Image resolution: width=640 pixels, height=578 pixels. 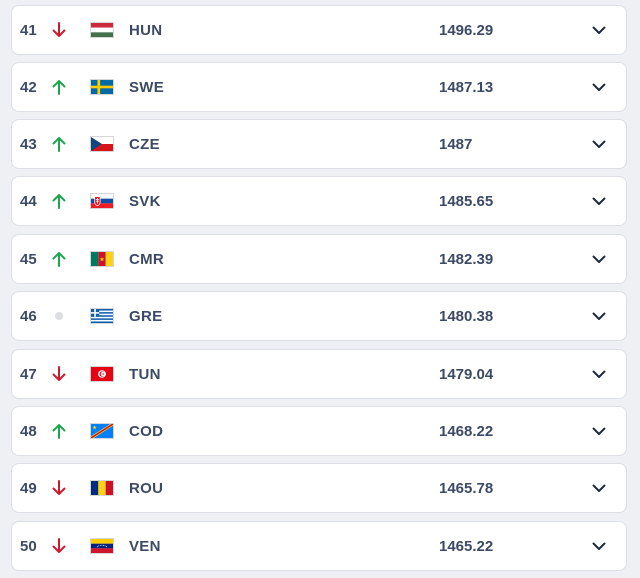 I want to click on points-value: 1485.65, so click(x=466, y=201).